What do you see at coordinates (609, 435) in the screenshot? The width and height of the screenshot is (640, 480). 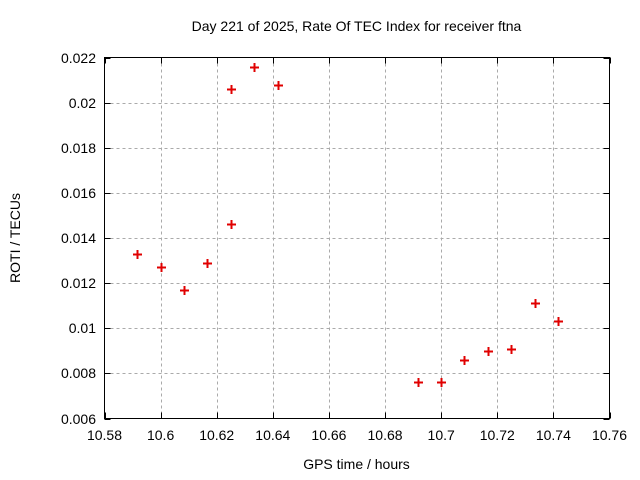 I see `x-tick-label: 10.76` at bounding box center [609, 435].